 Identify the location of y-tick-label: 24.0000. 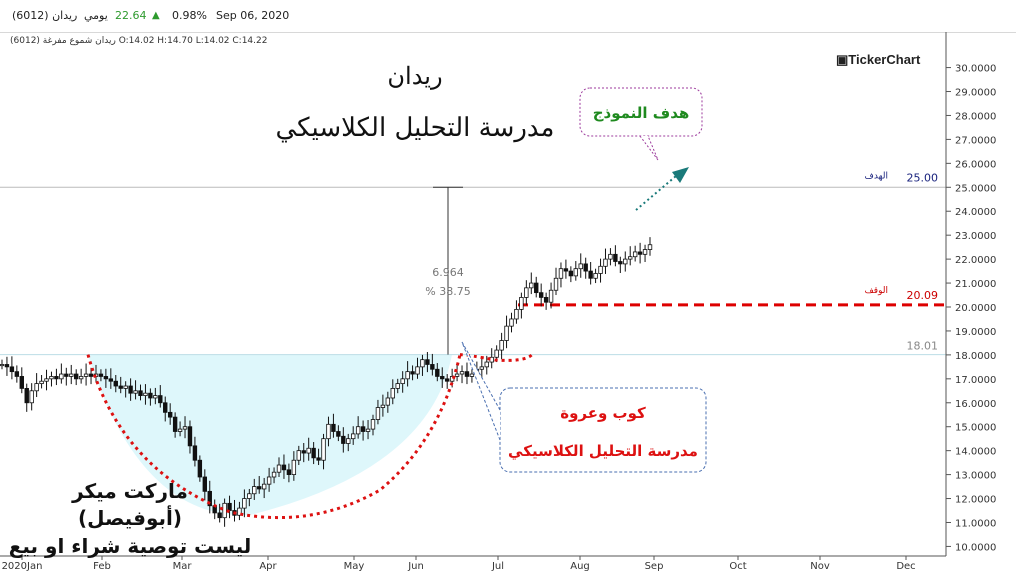
(975, 212).